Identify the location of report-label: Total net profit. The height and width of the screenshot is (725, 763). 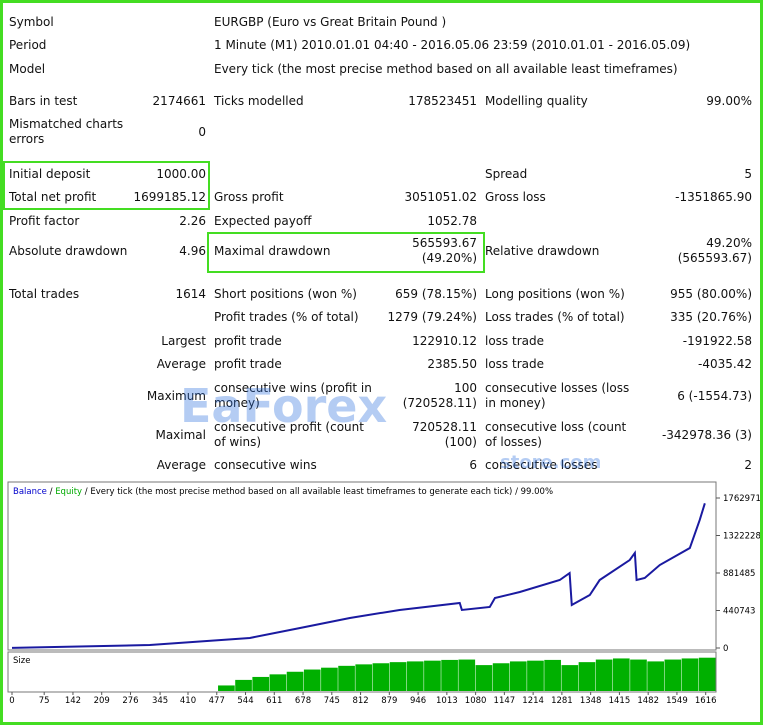
(71, 197).